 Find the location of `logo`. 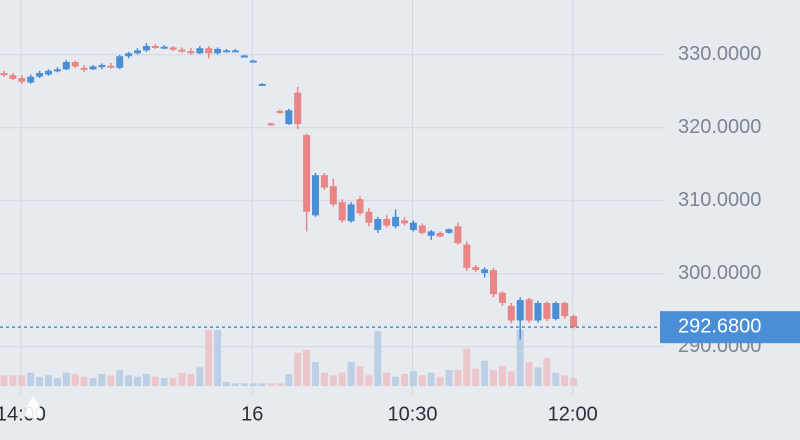

logo is located at coordinates (33, 407).